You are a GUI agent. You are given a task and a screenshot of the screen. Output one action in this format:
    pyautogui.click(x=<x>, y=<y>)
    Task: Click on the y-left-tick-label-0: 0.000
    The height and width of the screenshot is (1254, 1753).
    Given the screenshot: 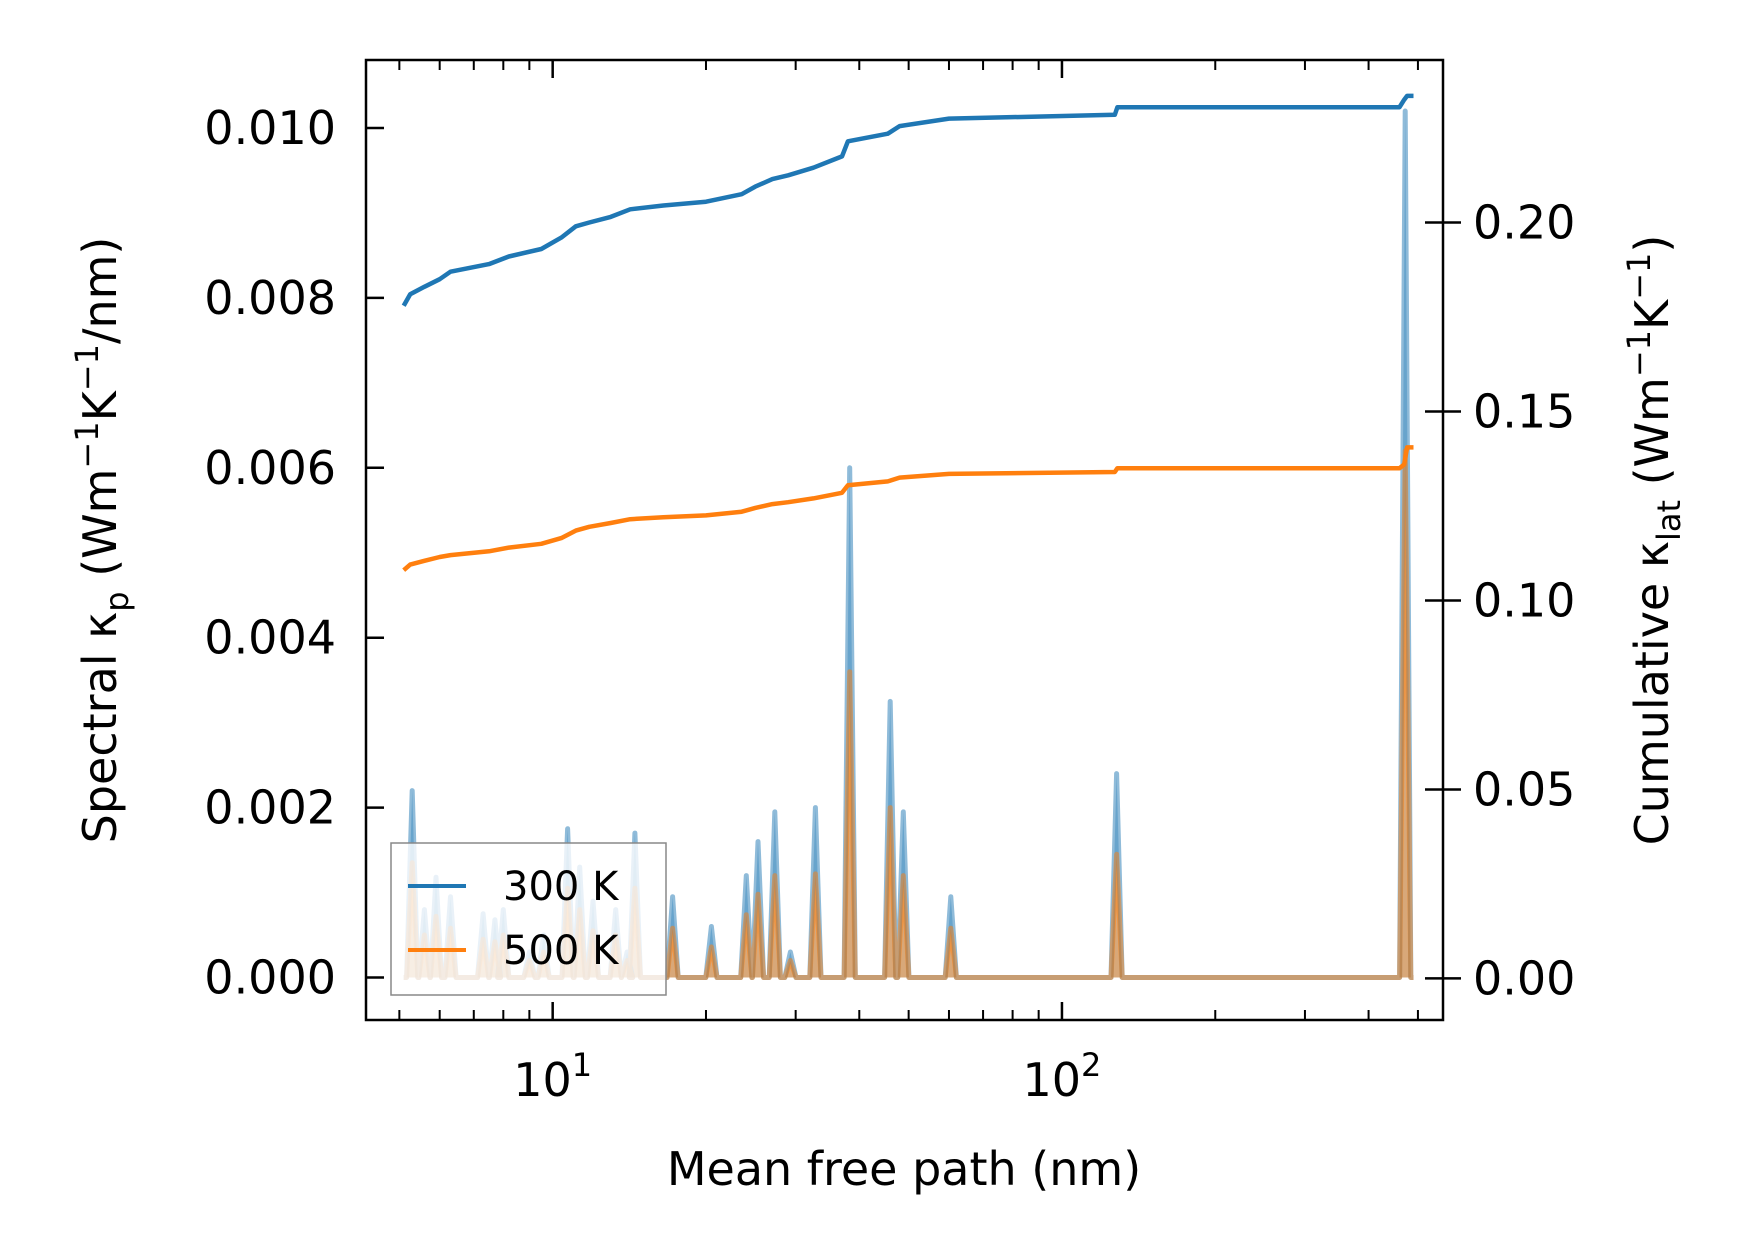 What is the action you would take?
    pyautogui.click(x=270, y=978)
    